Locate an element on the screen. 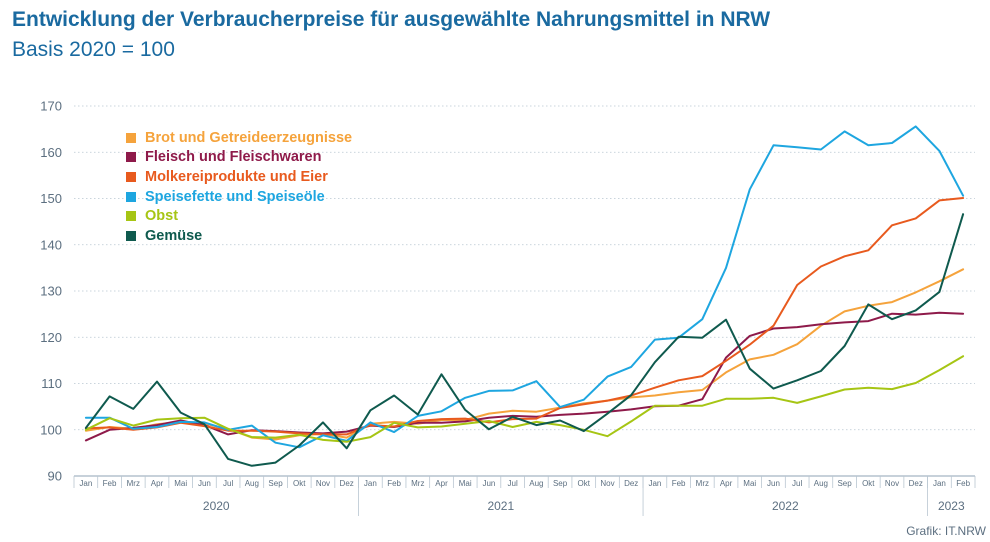 The height and width of the screenshot is (542, 990). legend-item-speisefette: Speisefette und Speiseöle is located at coordinates (239, 197).